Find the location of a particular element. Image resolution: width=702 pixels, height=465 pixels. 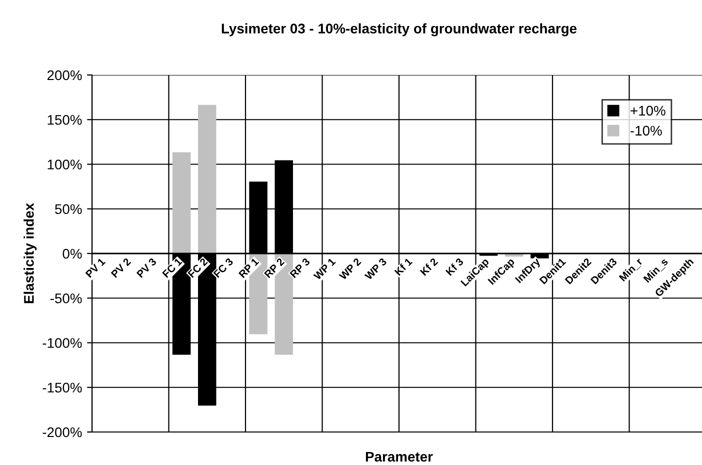

y-tick-label: 50% is located at coordinates (68, 209).